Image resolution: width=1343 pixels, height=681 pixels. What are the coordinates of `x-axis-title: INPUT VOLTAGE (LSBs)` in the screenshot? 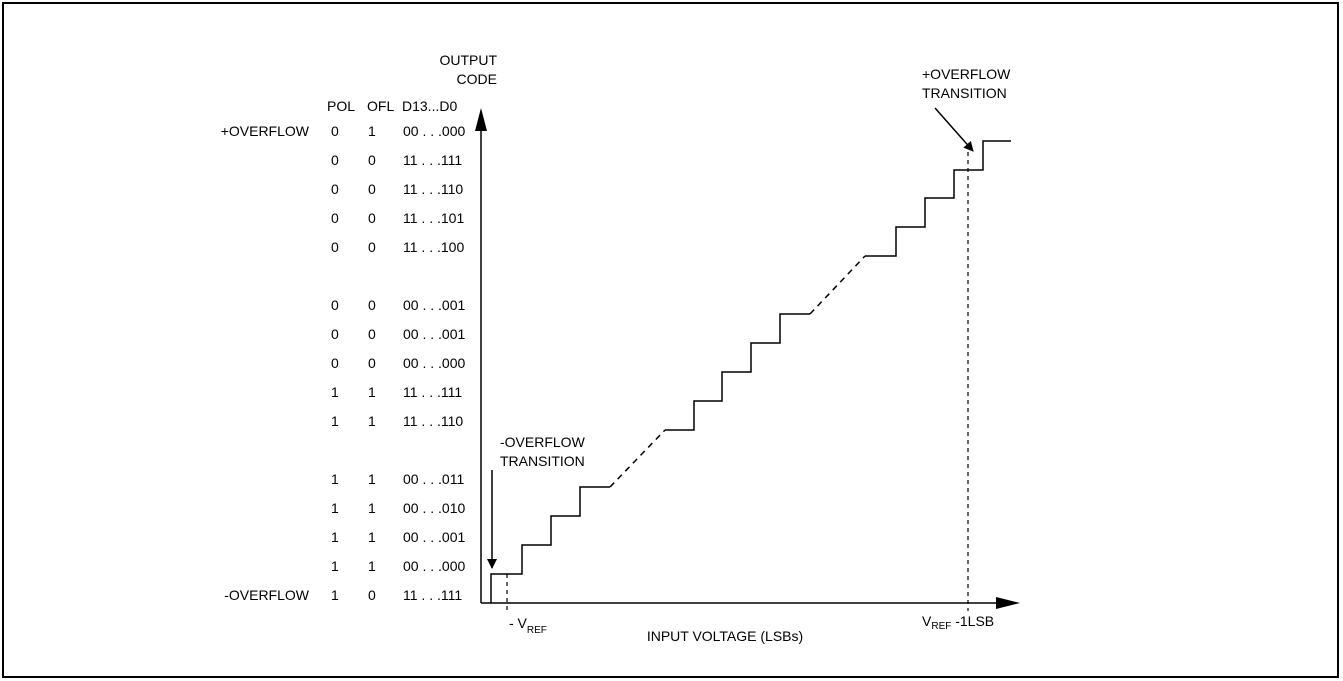 It's located at (725, 636).